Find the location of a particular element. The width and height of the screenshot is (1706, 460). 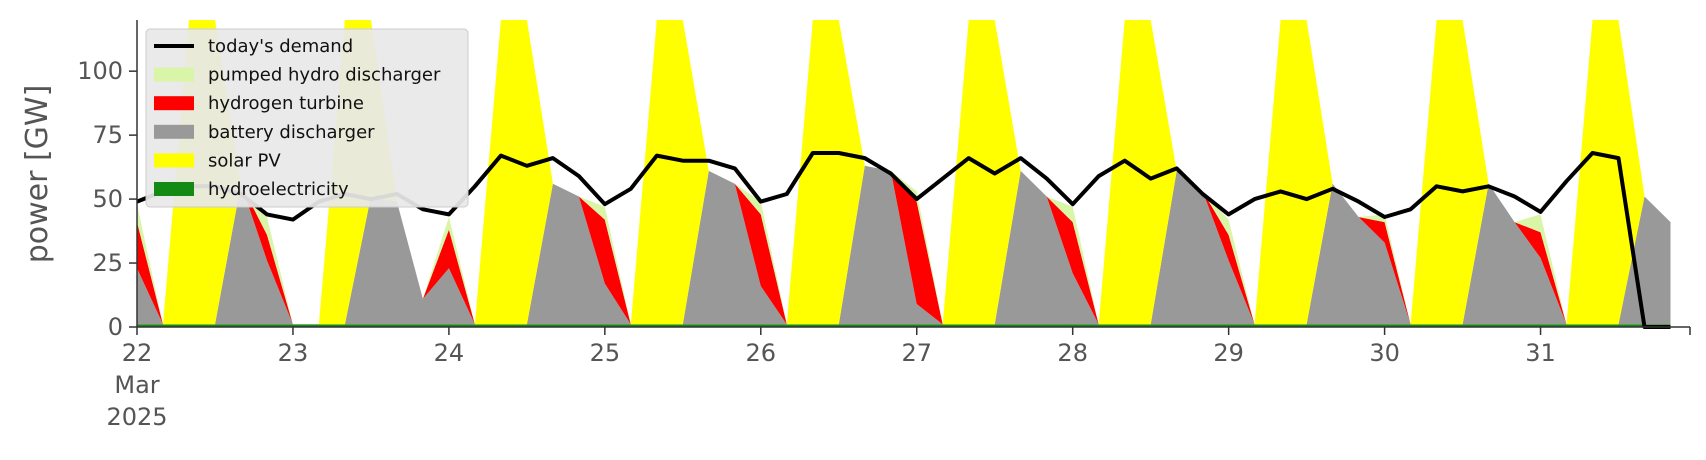

legend-box is located at coordinates (307, 118).